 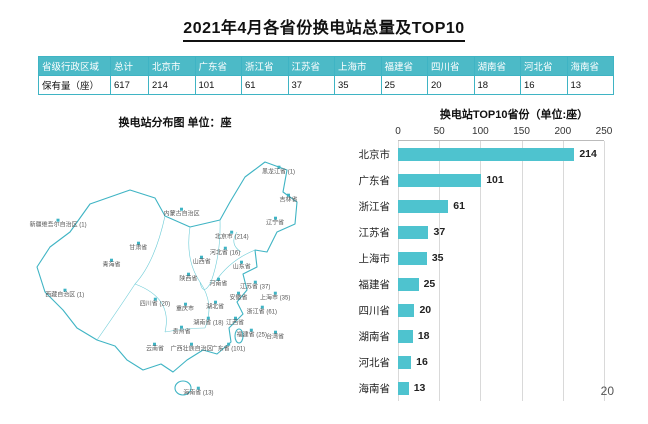 I want to click on map-province-label: 上海市 (35), so click(x=275, y=297).